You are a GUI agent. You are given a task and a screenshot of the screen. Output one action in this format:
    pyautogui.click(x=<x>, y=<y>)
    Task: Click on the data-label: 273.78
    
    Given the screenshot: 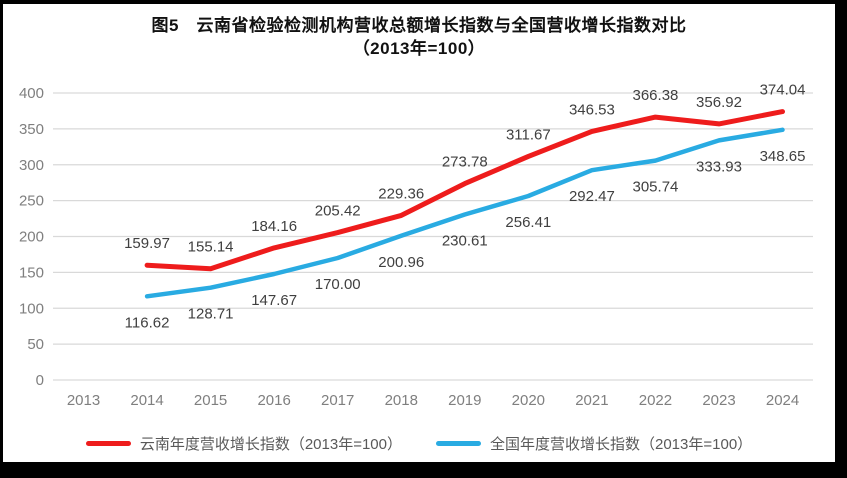 What is the action you would take?
    pyautogui.click(x=465, y=162)
    